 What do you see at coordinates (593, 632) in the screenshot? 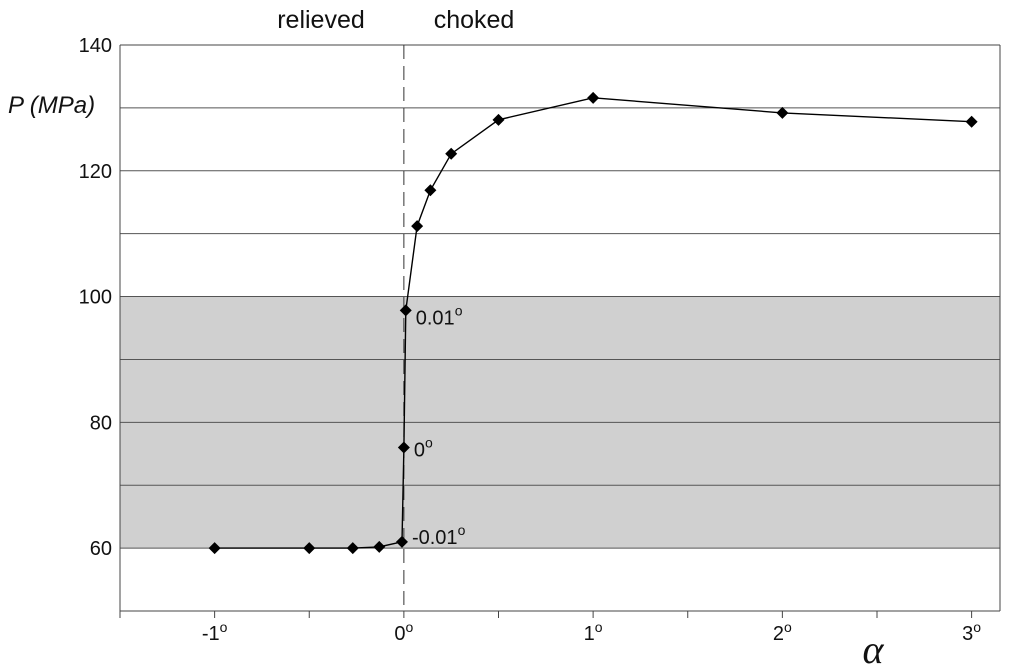
I see `x-tick-label: 1o` at bounding box center [593, 632].